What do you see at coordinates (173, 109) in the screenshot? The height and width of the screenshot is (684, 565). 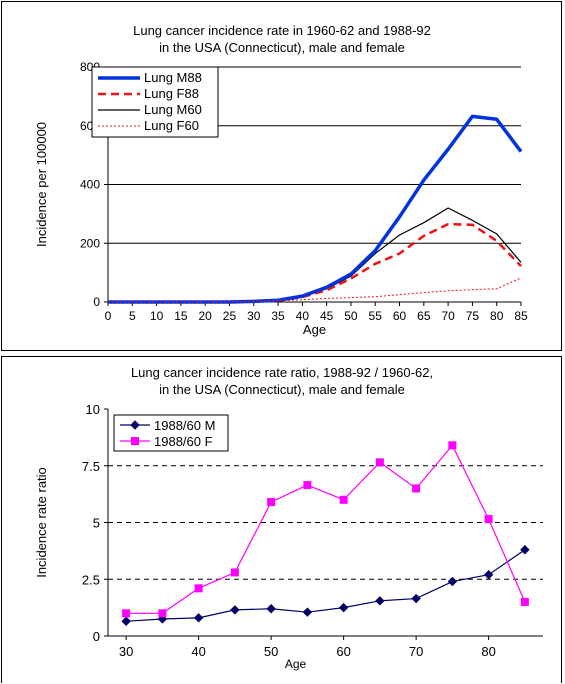 I see `legend-label: Lung M60` at bounding box center [173, 109].